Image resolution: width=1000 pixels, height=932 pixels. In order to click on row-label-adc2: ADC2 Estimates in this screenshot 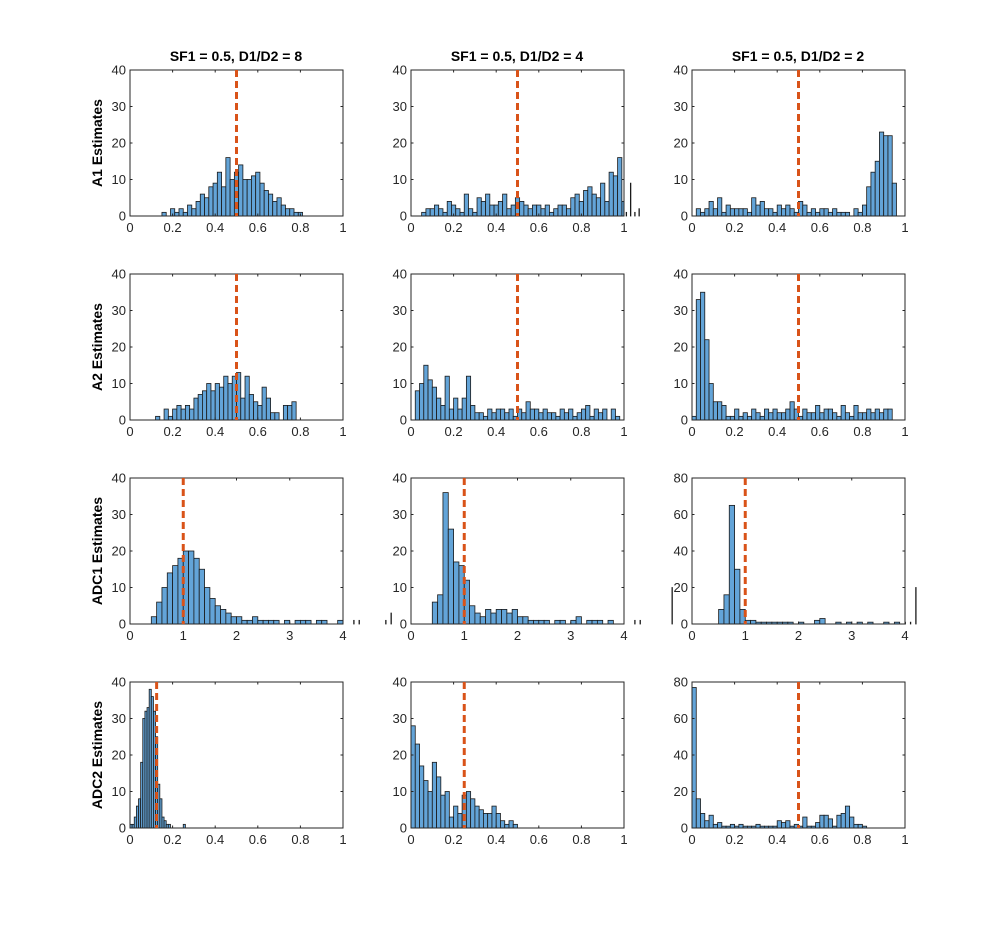, I will do `click(97, 755)`.